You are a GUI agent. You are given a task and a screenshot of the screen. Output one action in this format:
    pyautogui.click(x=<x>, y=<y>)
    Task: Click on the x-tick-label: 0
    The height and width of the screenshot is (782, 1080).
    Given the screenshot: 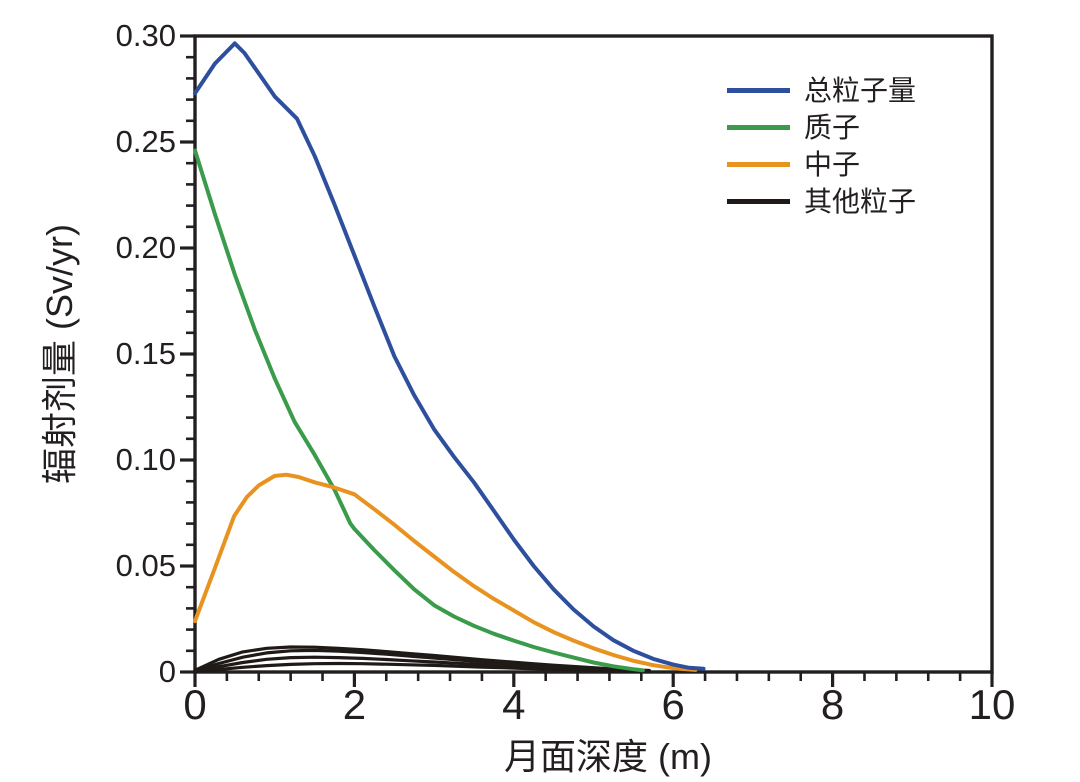 What is the action you would take?
    pyautogui.click(x=195, y=704)
    